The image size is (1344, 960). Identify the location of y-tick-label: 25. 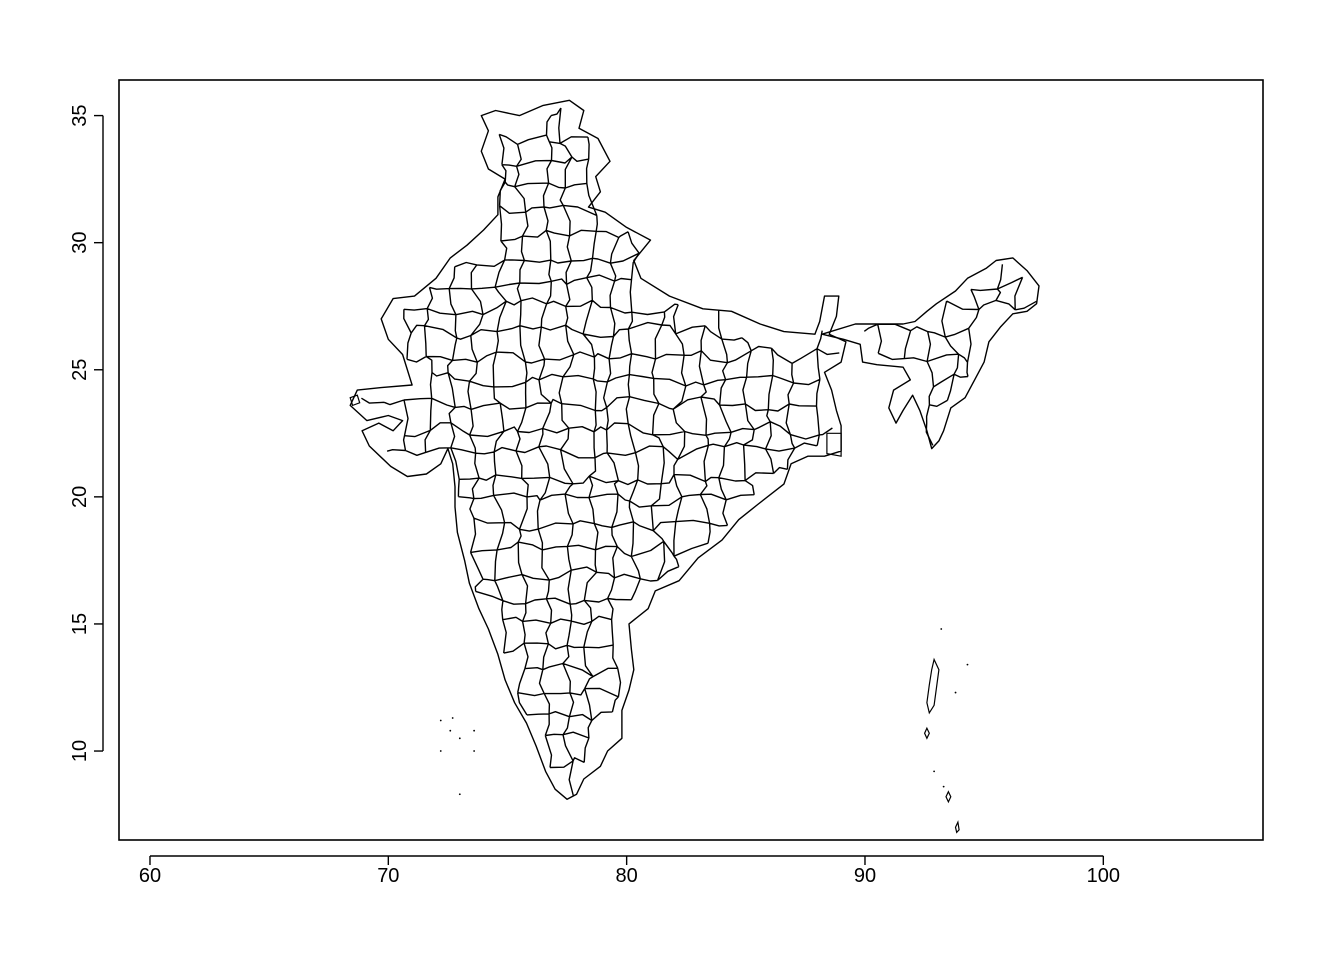
(80, 370).